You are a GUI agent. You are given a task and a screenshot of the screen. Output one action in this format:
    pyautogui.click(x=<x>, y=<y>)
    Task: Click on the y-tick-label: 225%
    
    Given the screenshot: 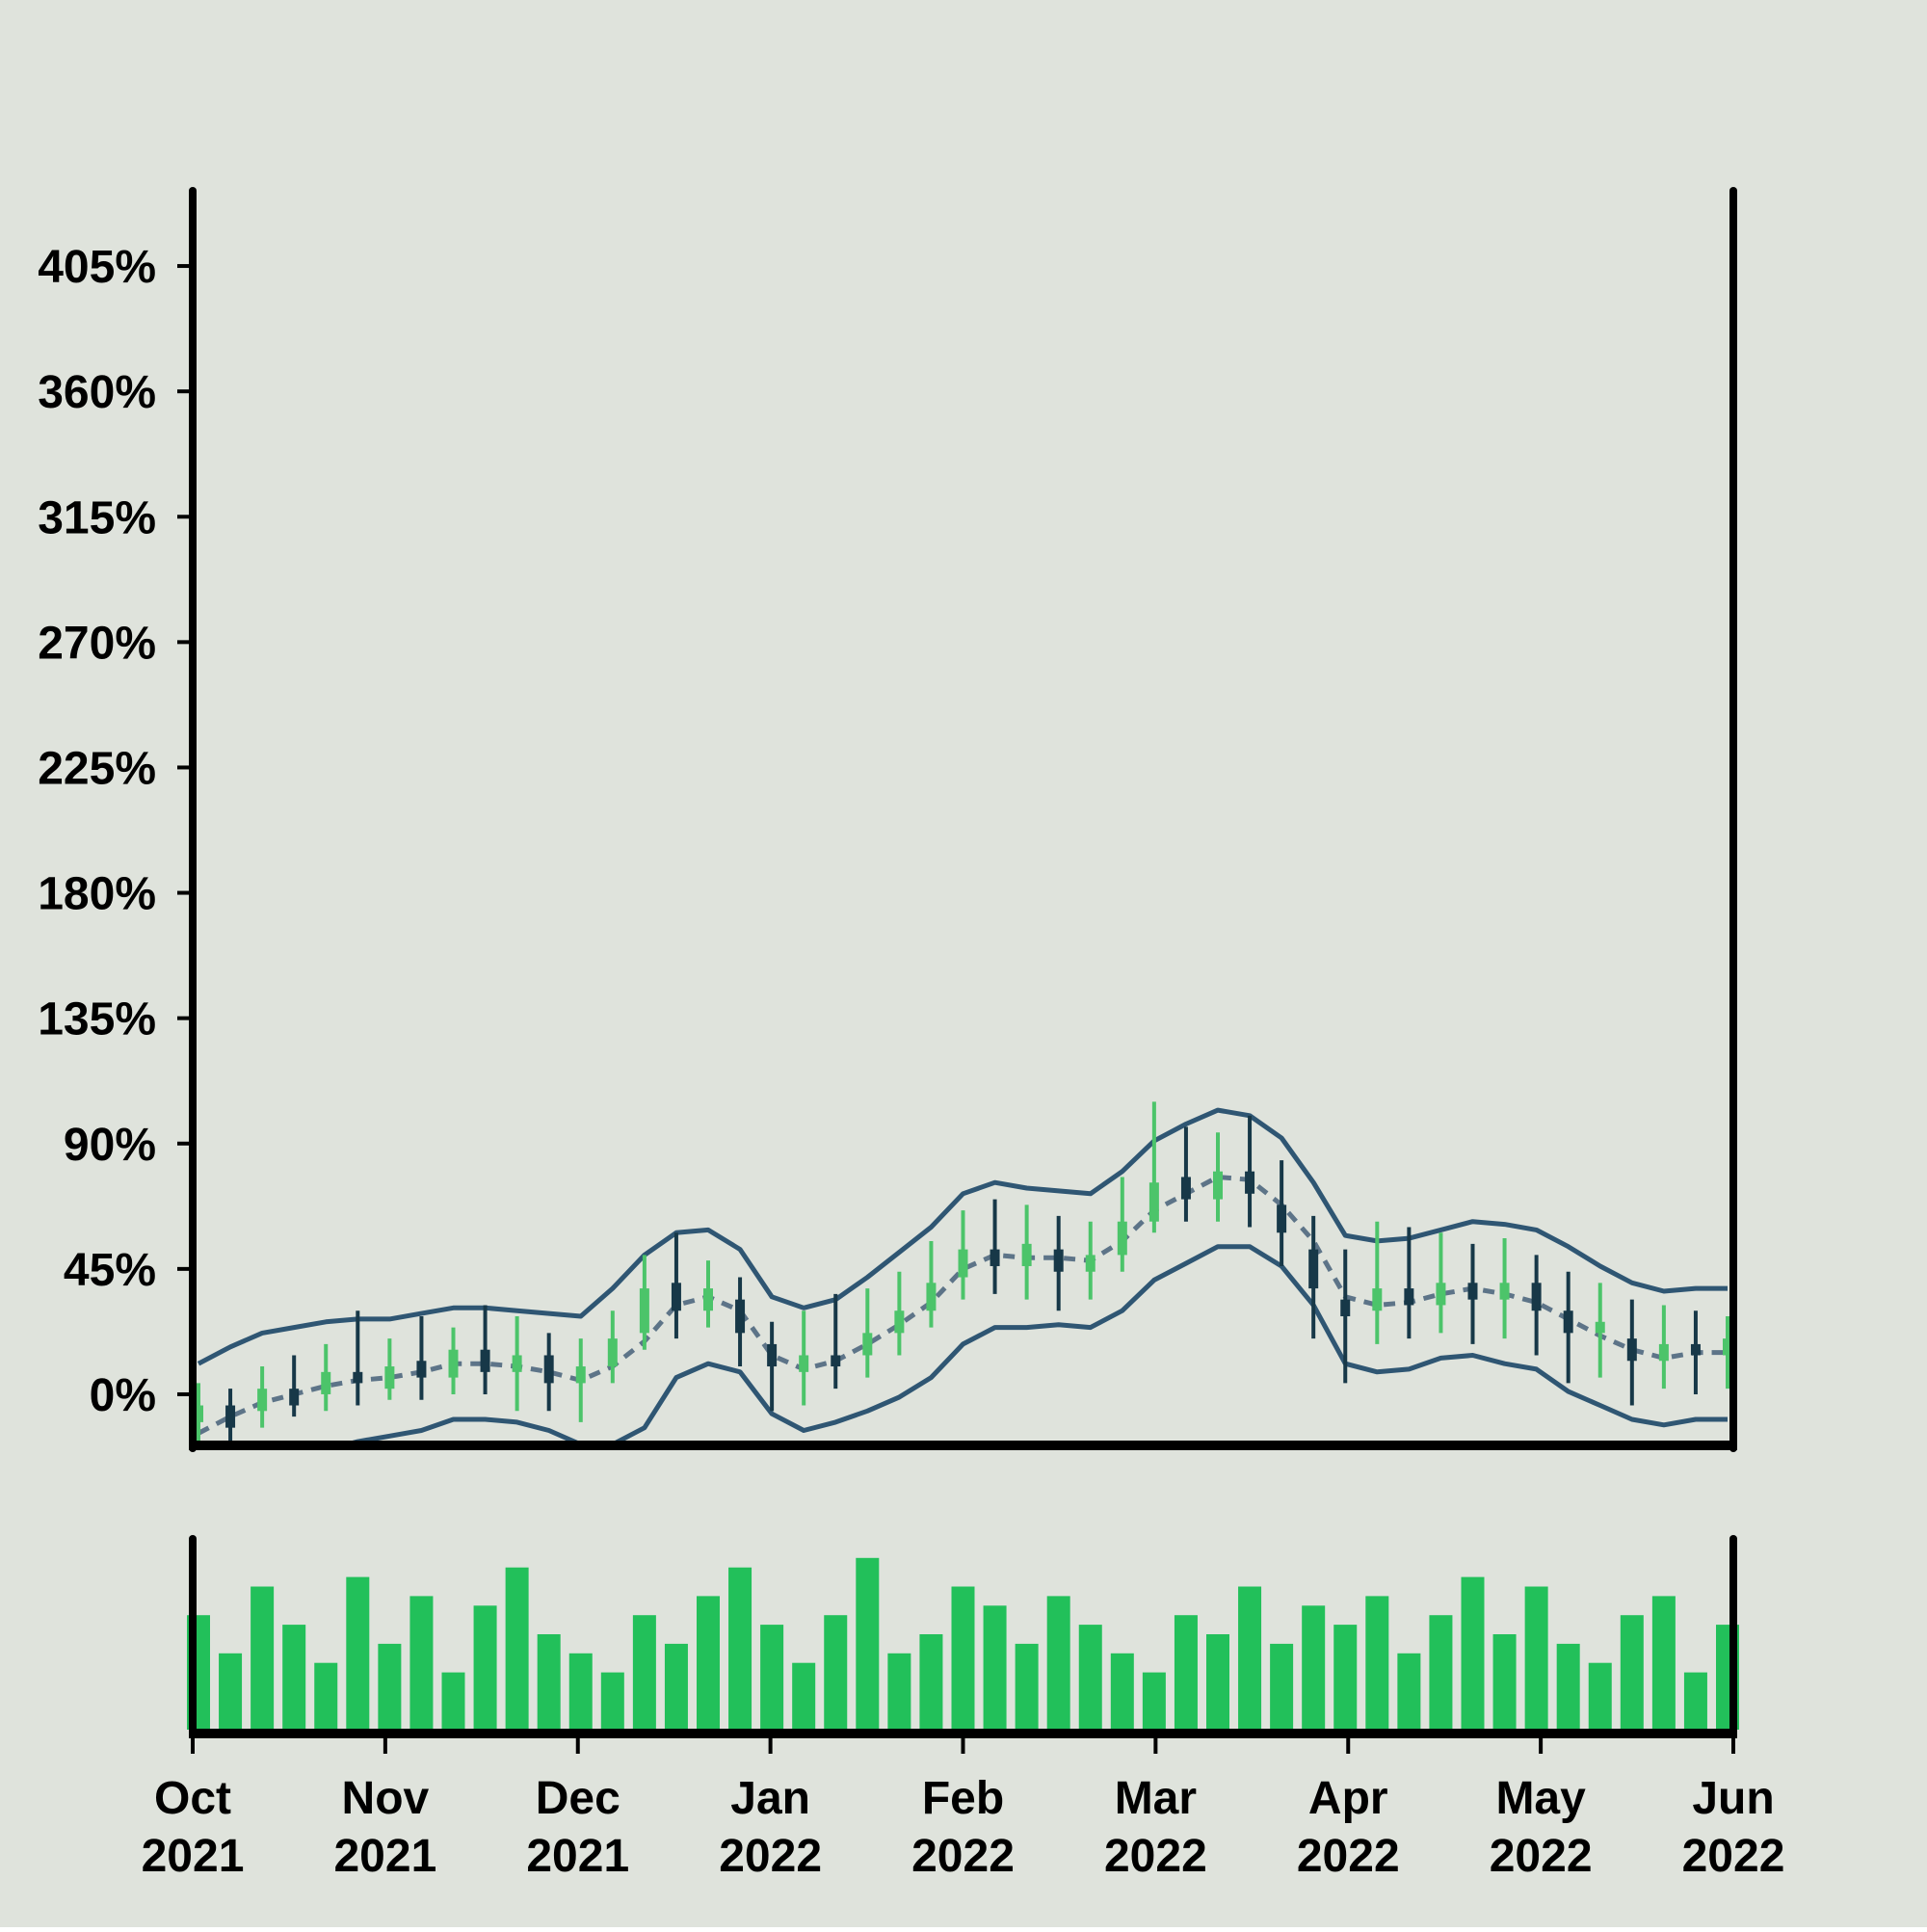 What is the action you would take?
    pyautogui.click(x=97, y=768)
    